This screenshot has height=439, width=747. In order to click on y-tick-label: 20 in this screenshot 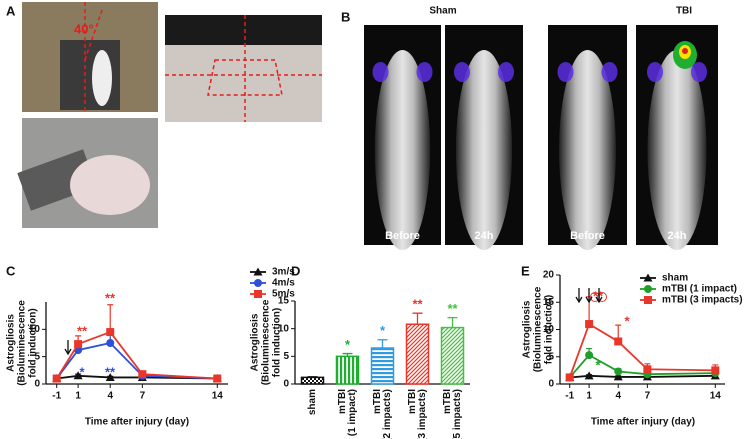, I will do `click(549, 275)`.